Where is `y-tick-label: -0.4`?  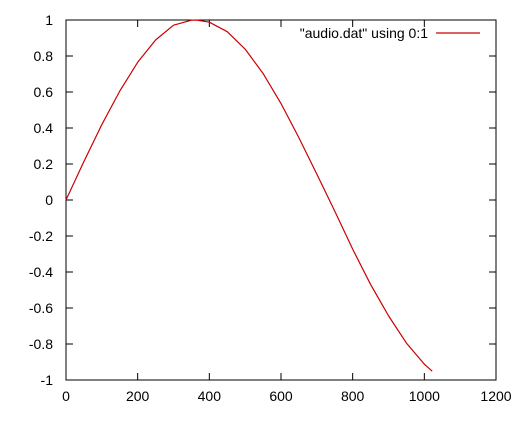 y-tick-label: -0.4 is located at coordinates (41, 272).